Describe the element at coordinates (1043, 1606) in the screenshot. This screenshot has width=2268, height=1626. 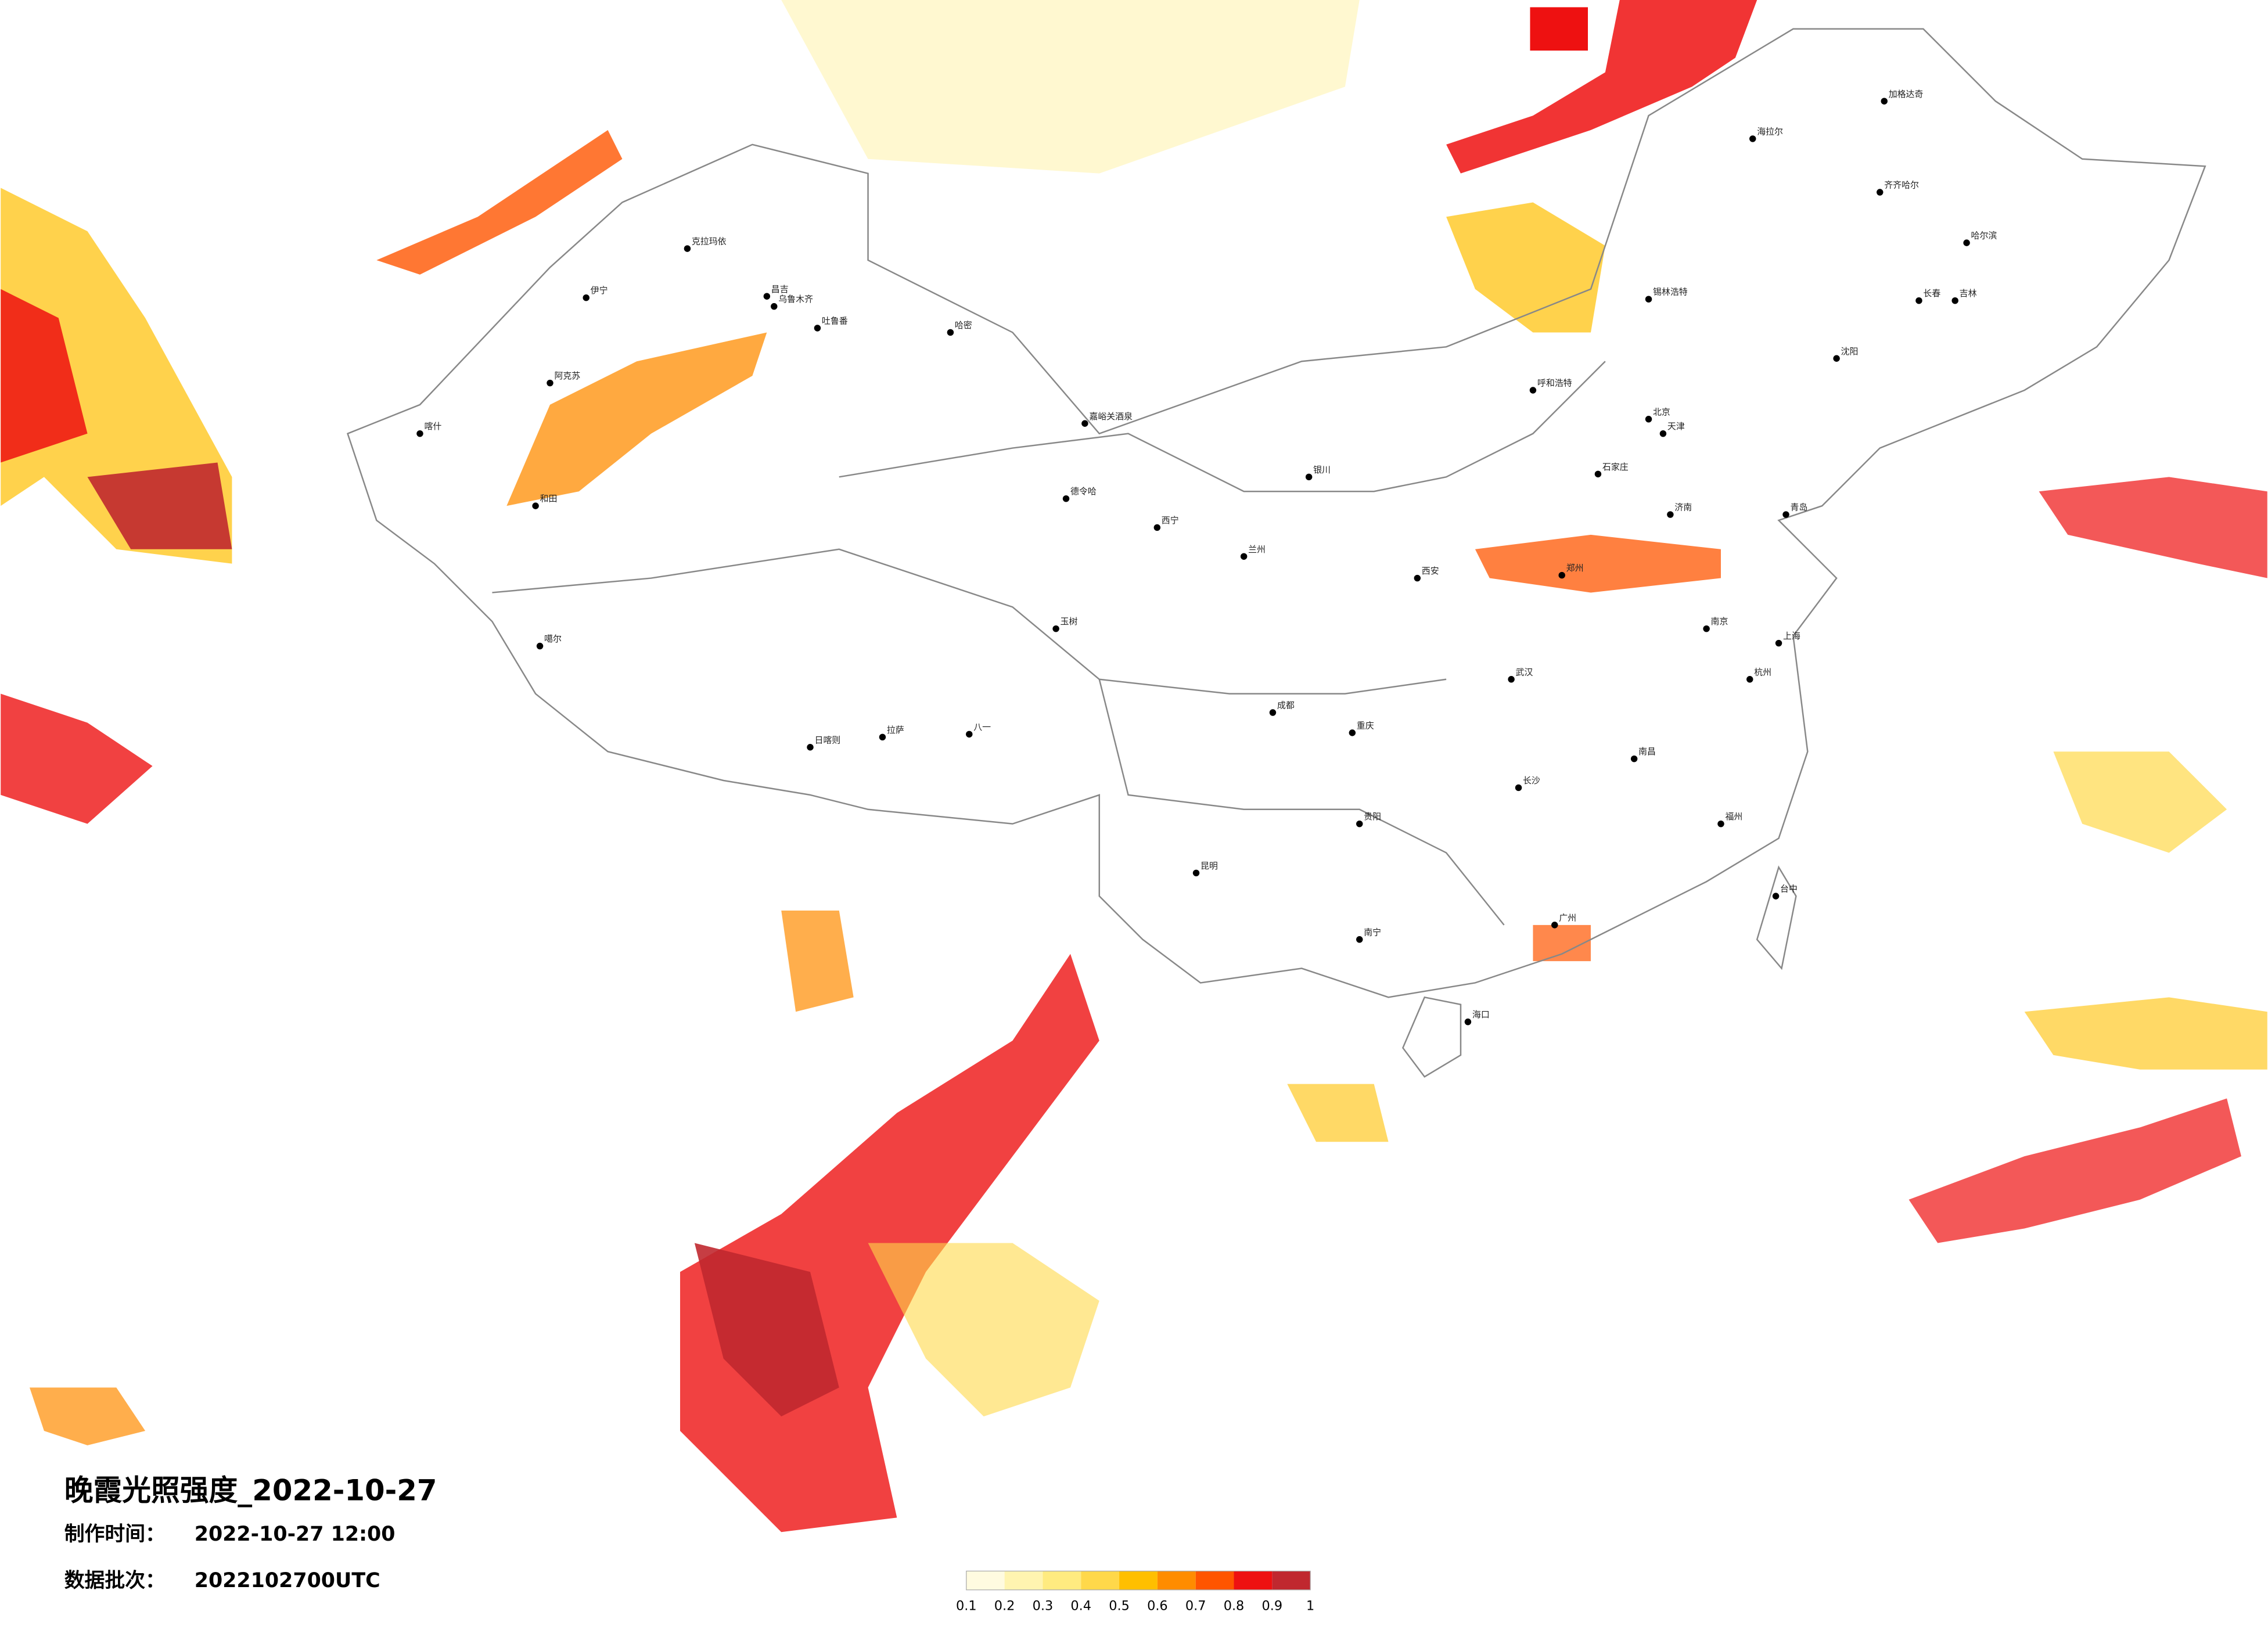
I see `legend-label: 0.3` at that location.